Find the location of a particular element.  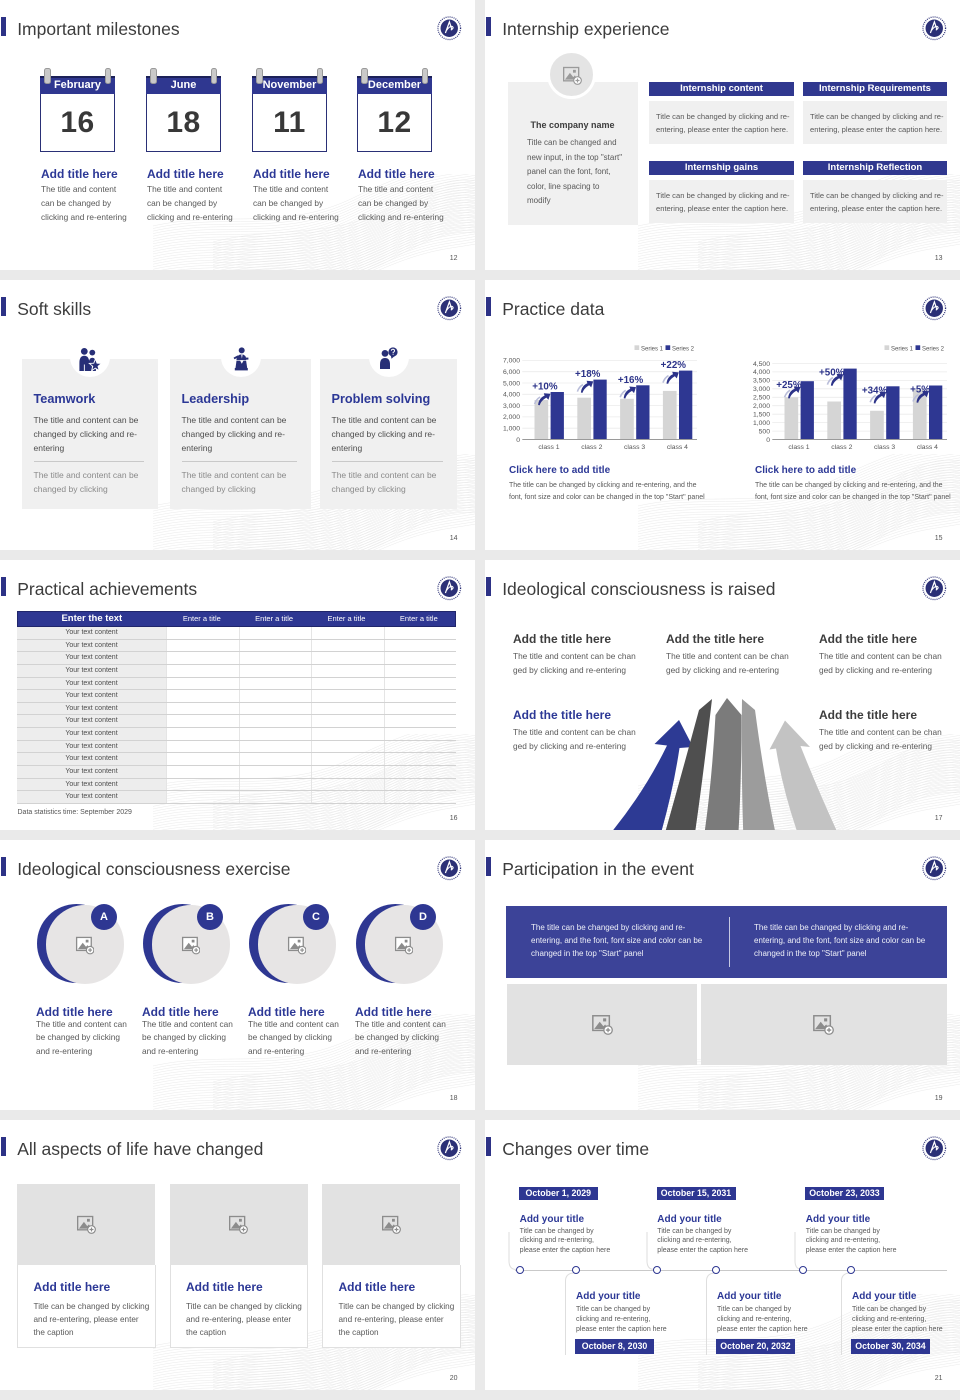

svg-text: +10% is located at coordinates (545, 387).